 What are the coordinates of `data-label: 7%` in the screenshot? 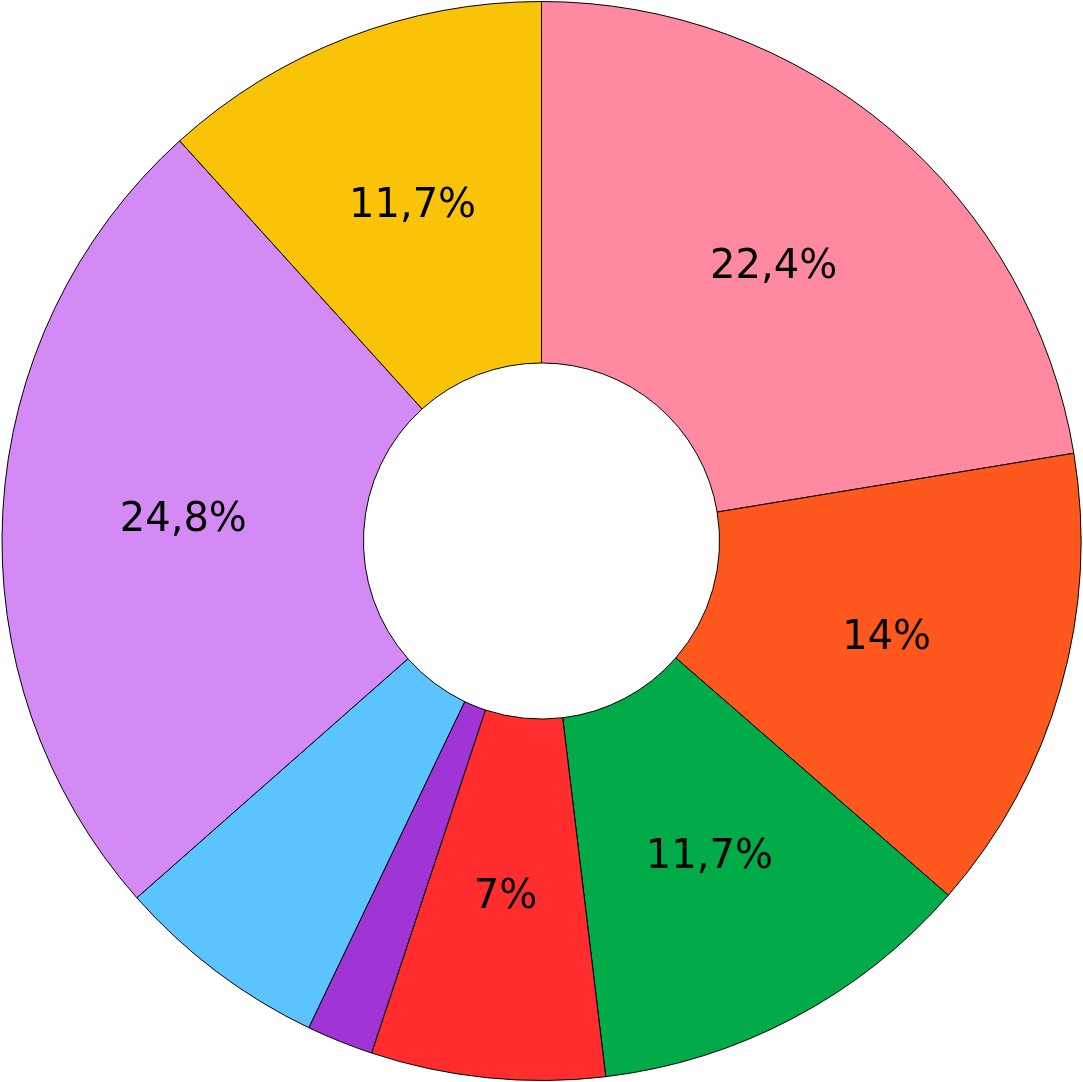 It's located at (505, 894).